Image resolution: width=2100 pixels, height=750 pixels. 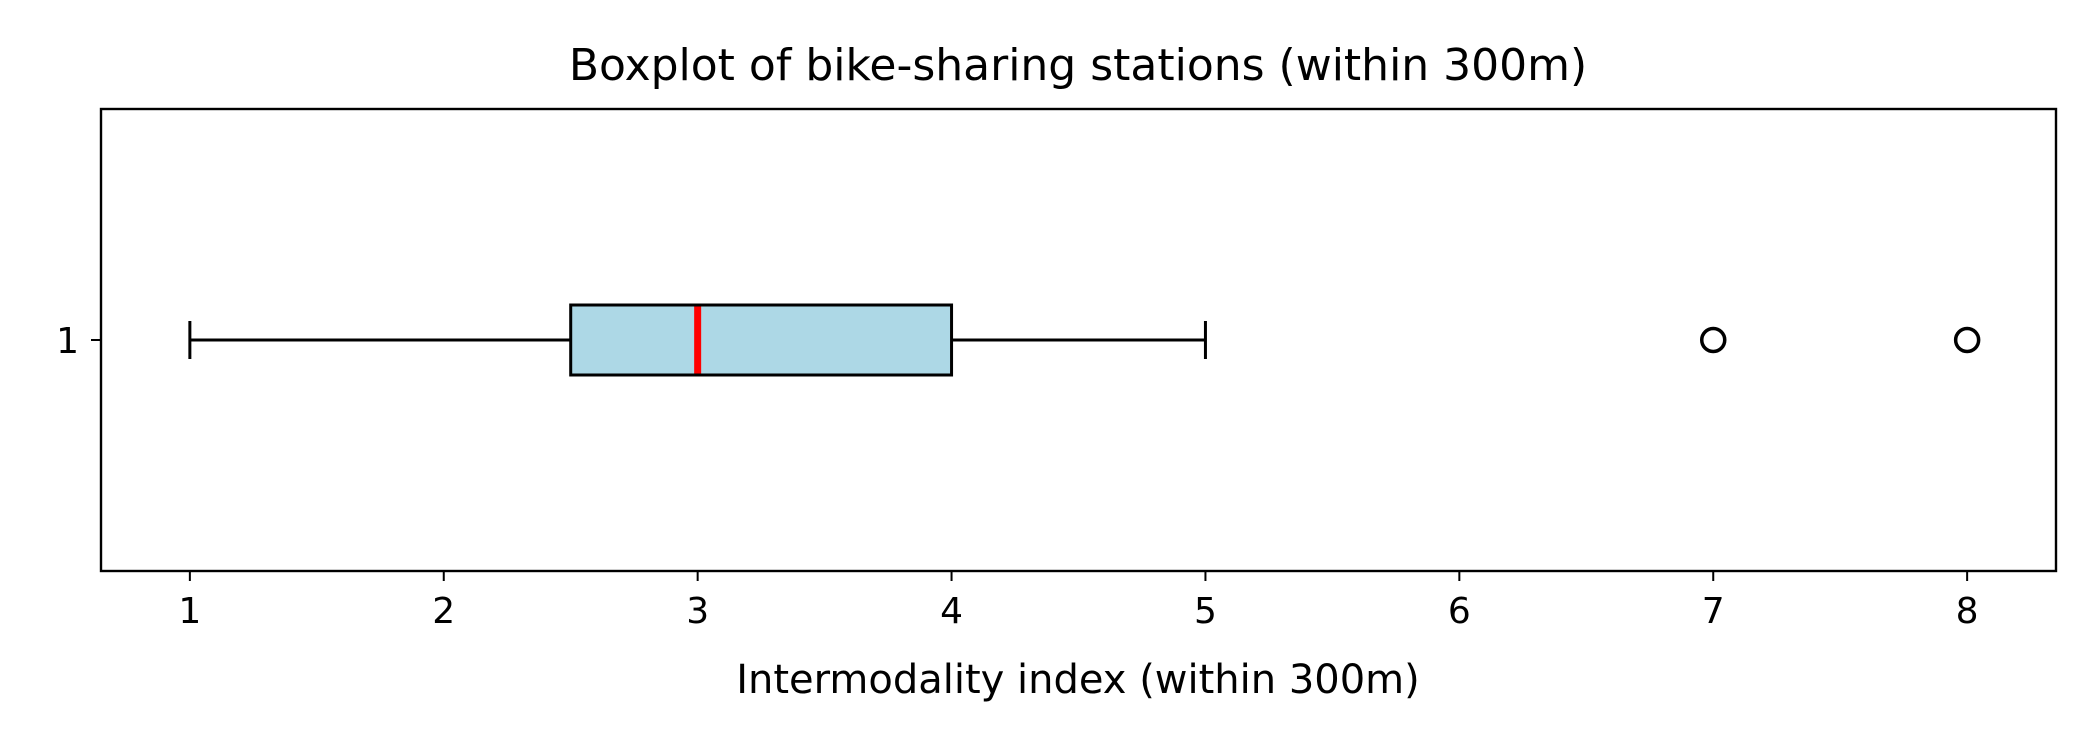 I want to click on x-tick-label: 1, so click(x=189, y=611).